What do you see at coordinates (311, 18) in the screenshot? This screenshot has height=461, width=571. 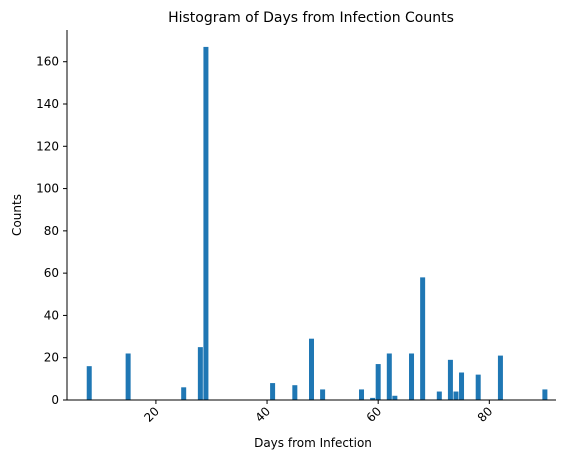 I see `chart-title: Histogram of Days from Infection Counts` at bounding box center [311, 18].